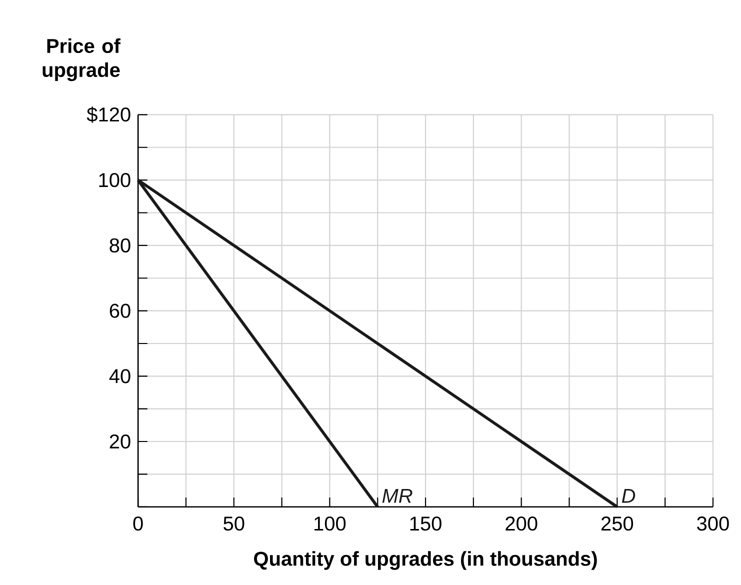  What do you see at coordinates (425, 560) in the screenshot?
I see `x-axis-title: Quantity of upgrades (in thousands)` at bounding box center [425, 560].